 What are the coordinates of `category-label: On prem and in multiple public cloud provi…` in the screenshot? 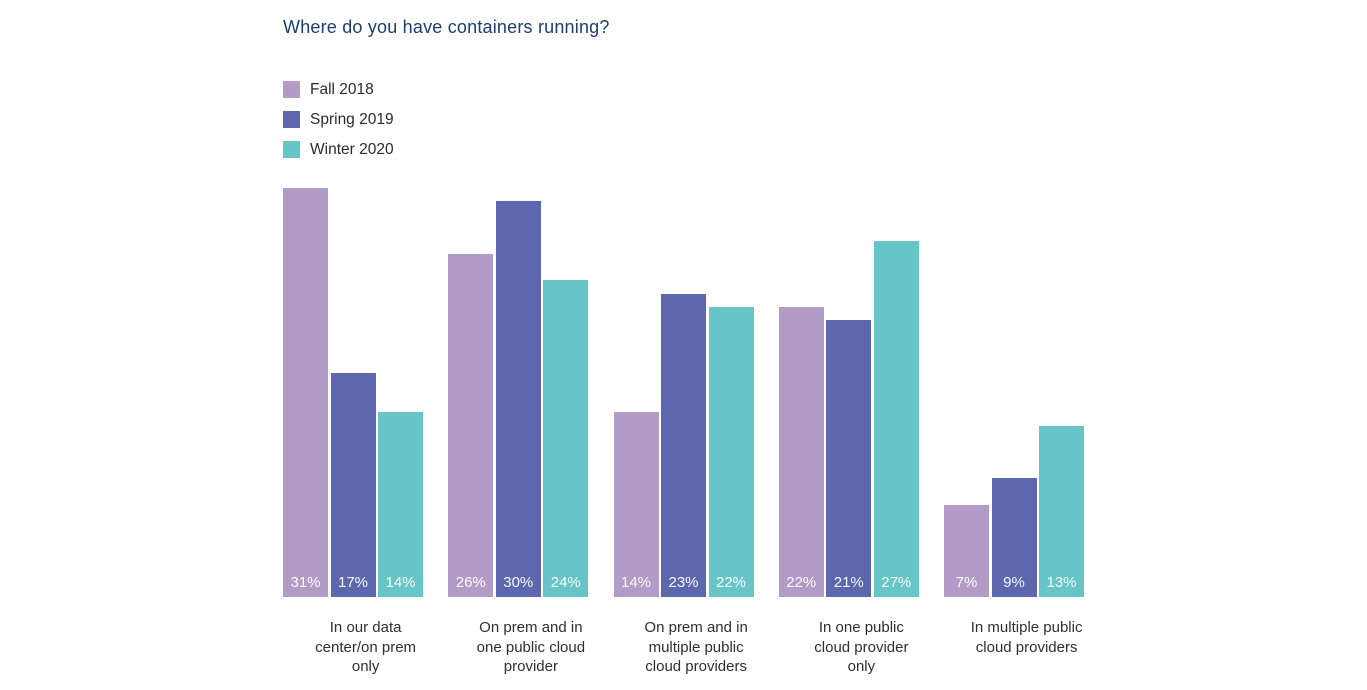 It's located at (696, 647).